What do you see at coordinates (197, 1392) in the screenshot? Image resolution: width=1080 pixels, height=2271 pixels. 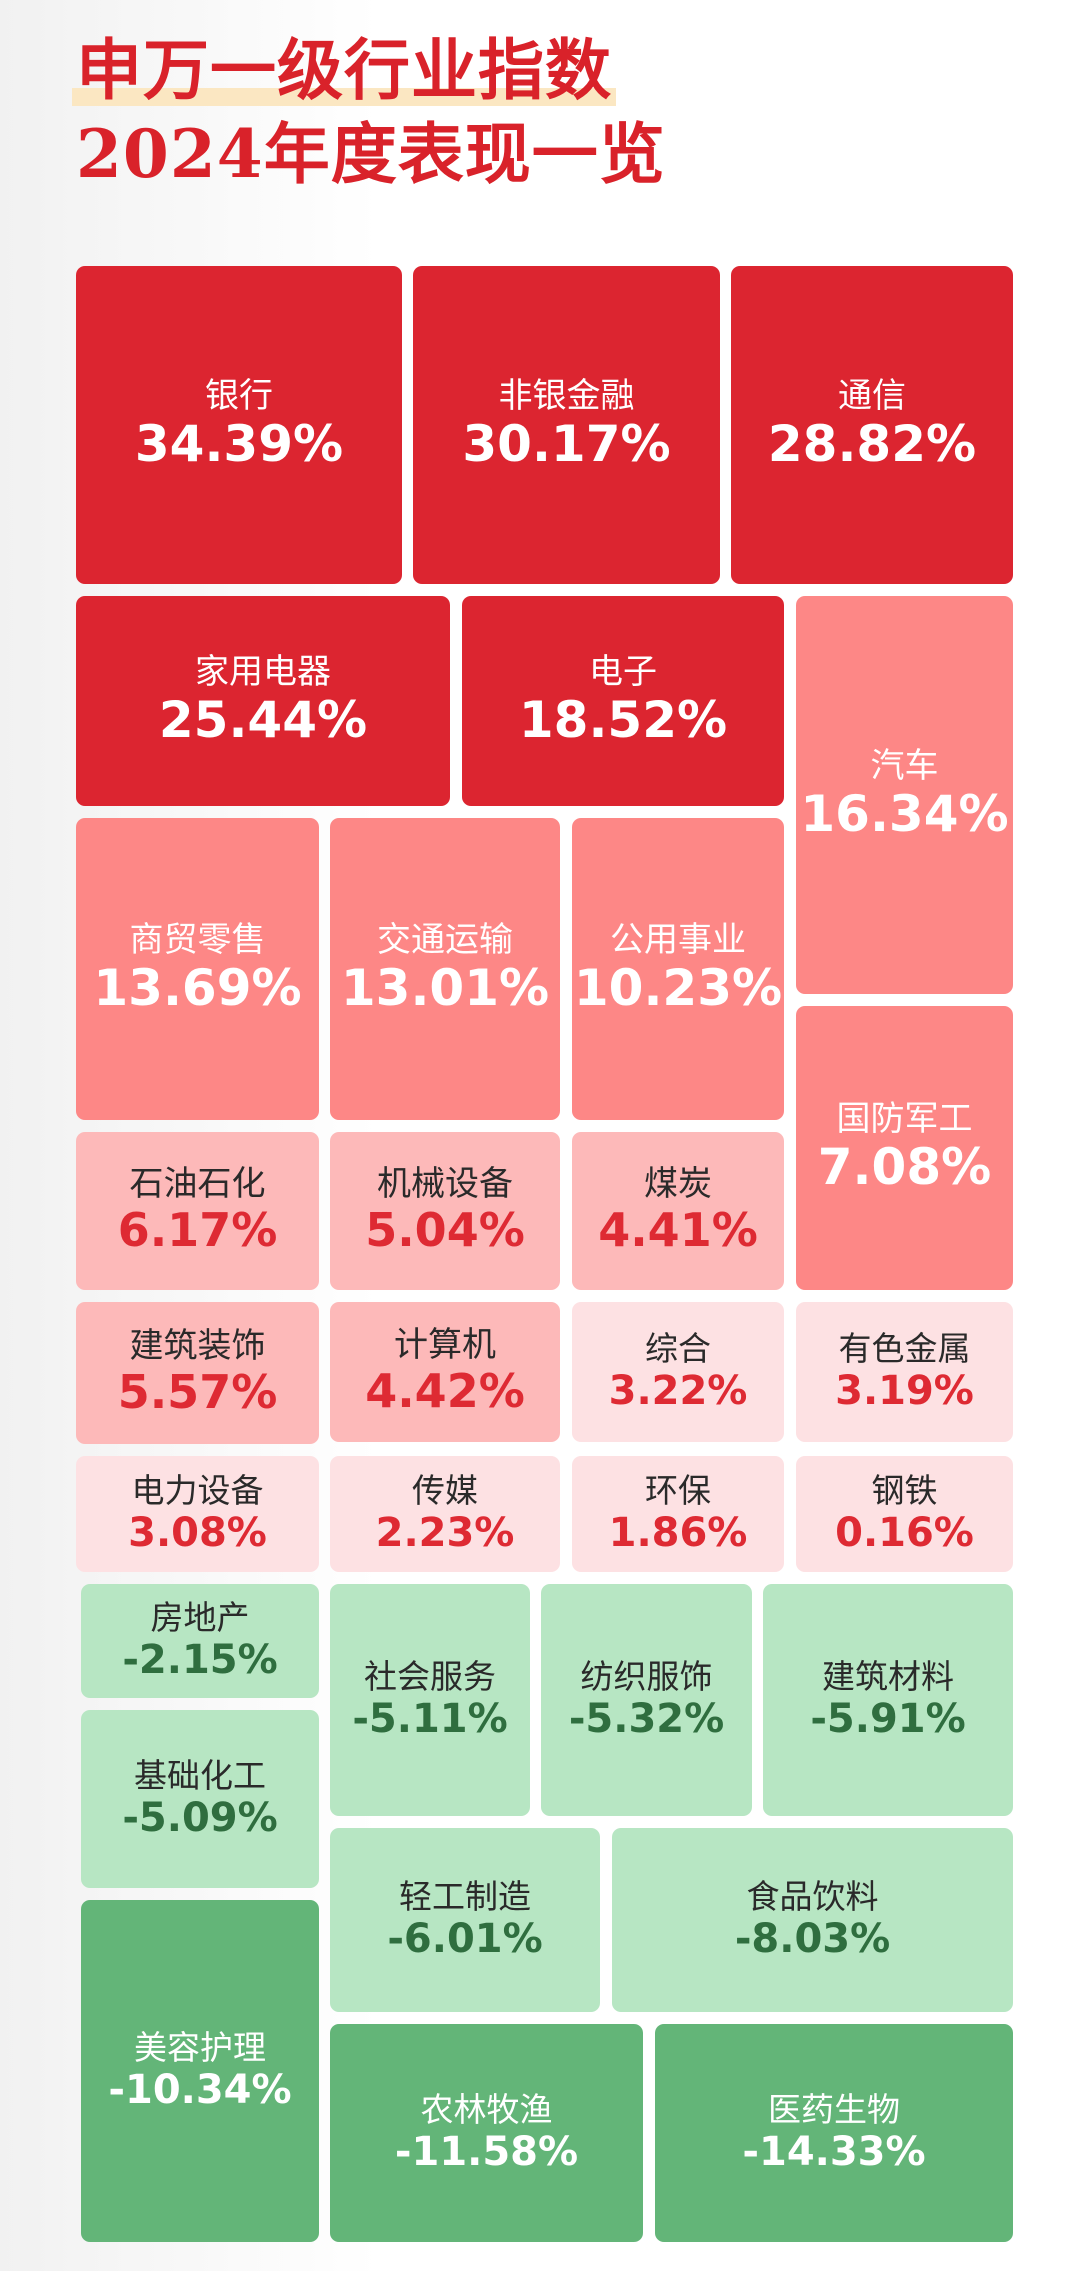 I see `tile-value: 5.57%` at bounding box center [197, 1392].